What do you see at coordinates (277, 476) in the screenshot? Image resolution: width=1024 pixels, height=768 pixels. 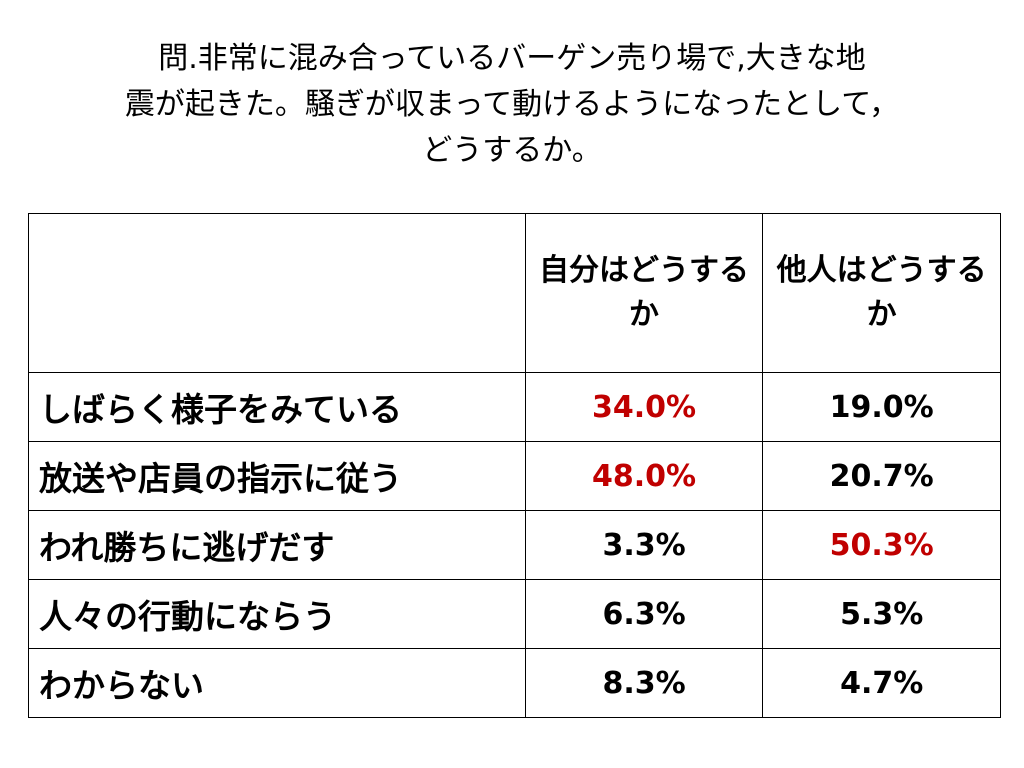 I see `row-label: 放送や店員の指示に従う` at bounding box center [277, 476].